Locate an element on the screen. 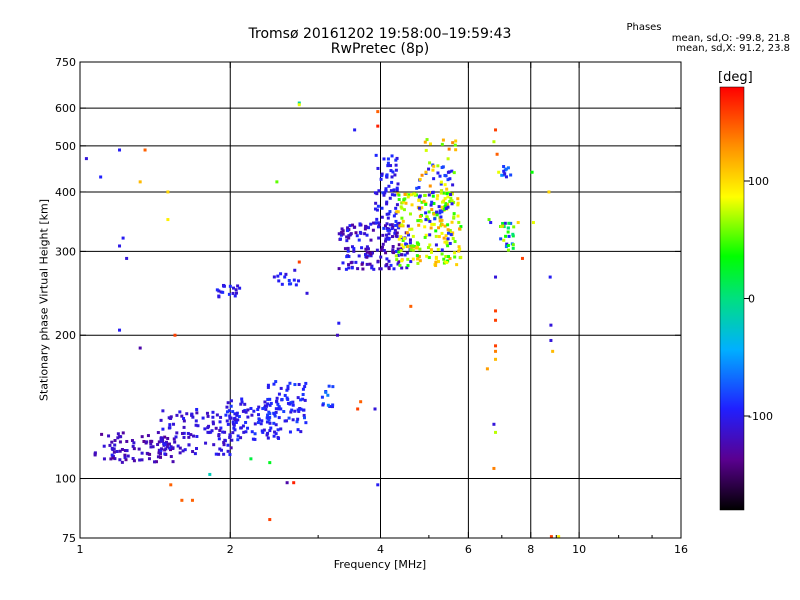  y-tick-label: 600 is located at coordinates (65, 108).